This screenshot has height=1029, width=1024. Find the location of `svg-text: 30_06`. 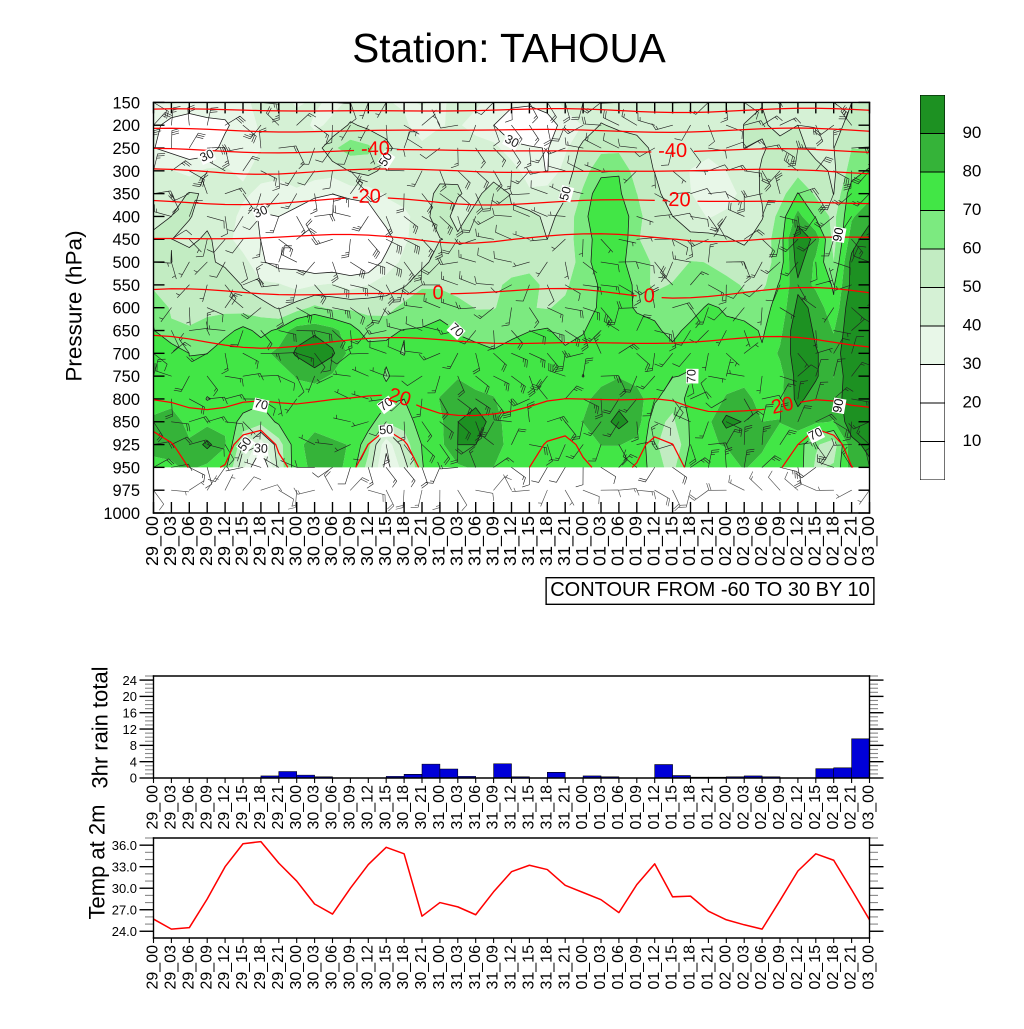

svg-text: 30_06 is located at coordinates (331, 541).